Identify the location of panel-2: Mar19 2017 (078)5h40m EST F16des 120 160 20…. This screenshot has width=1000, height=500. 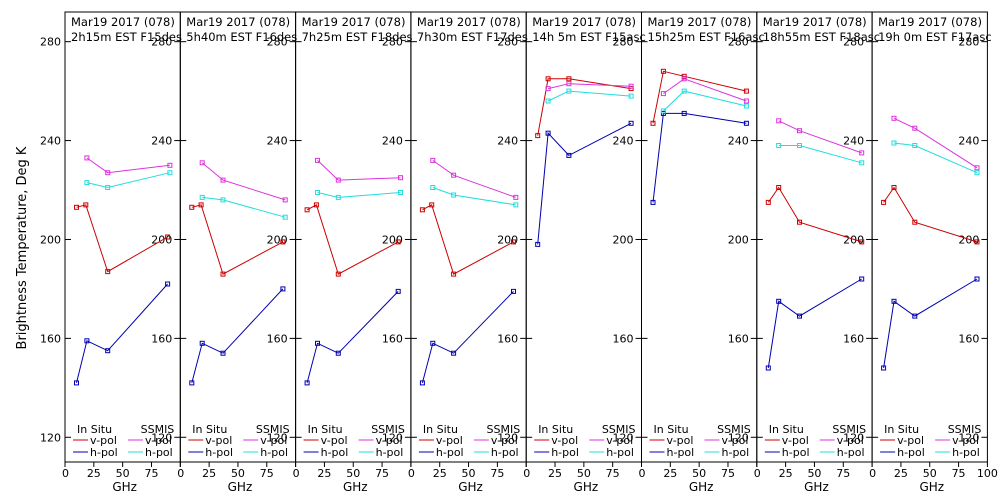
(237, 252).